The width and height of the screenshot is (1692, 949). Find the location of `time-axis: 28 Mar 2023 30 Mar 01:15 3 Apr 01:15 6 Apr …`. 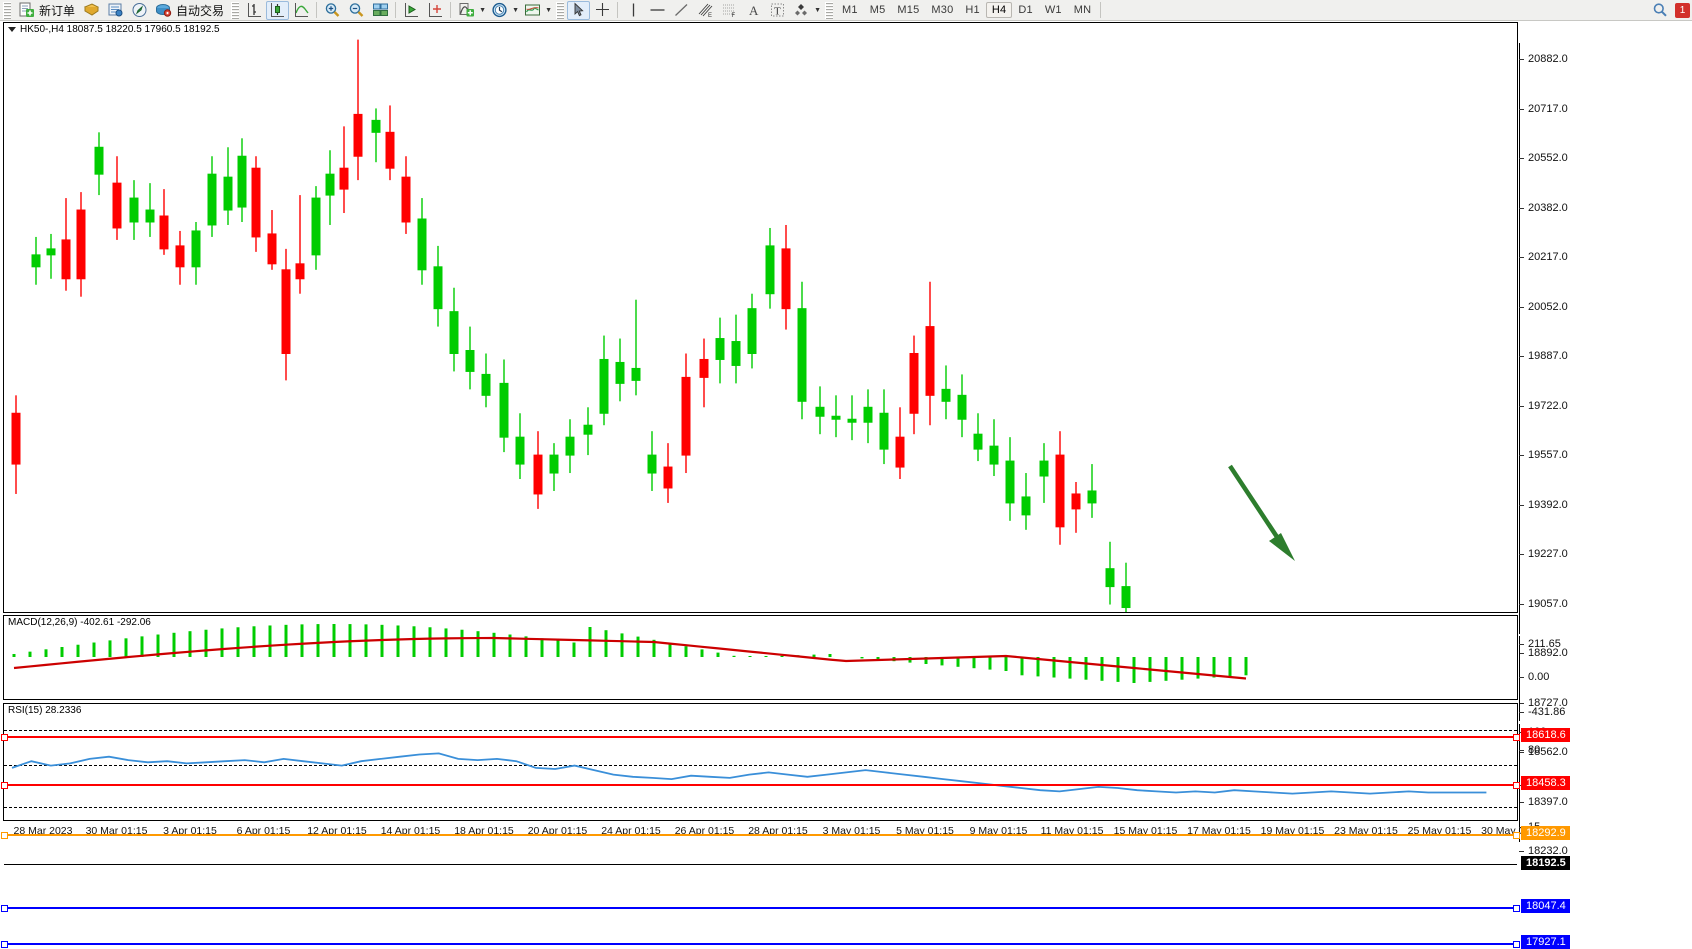

time-axis: 28 Mar 2023 30 Mar 01:15 3 Apr 01:15 6 Apr … is located at coordinates (774, 832).